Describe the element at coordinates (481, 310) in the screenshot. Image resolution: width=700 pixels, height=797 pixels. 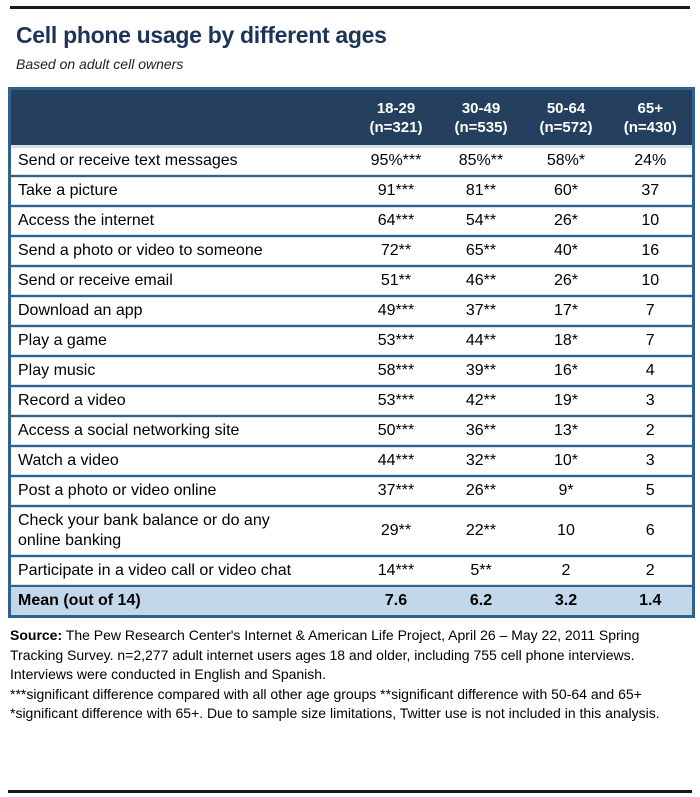
I see `cell-value: 37**` at that location.